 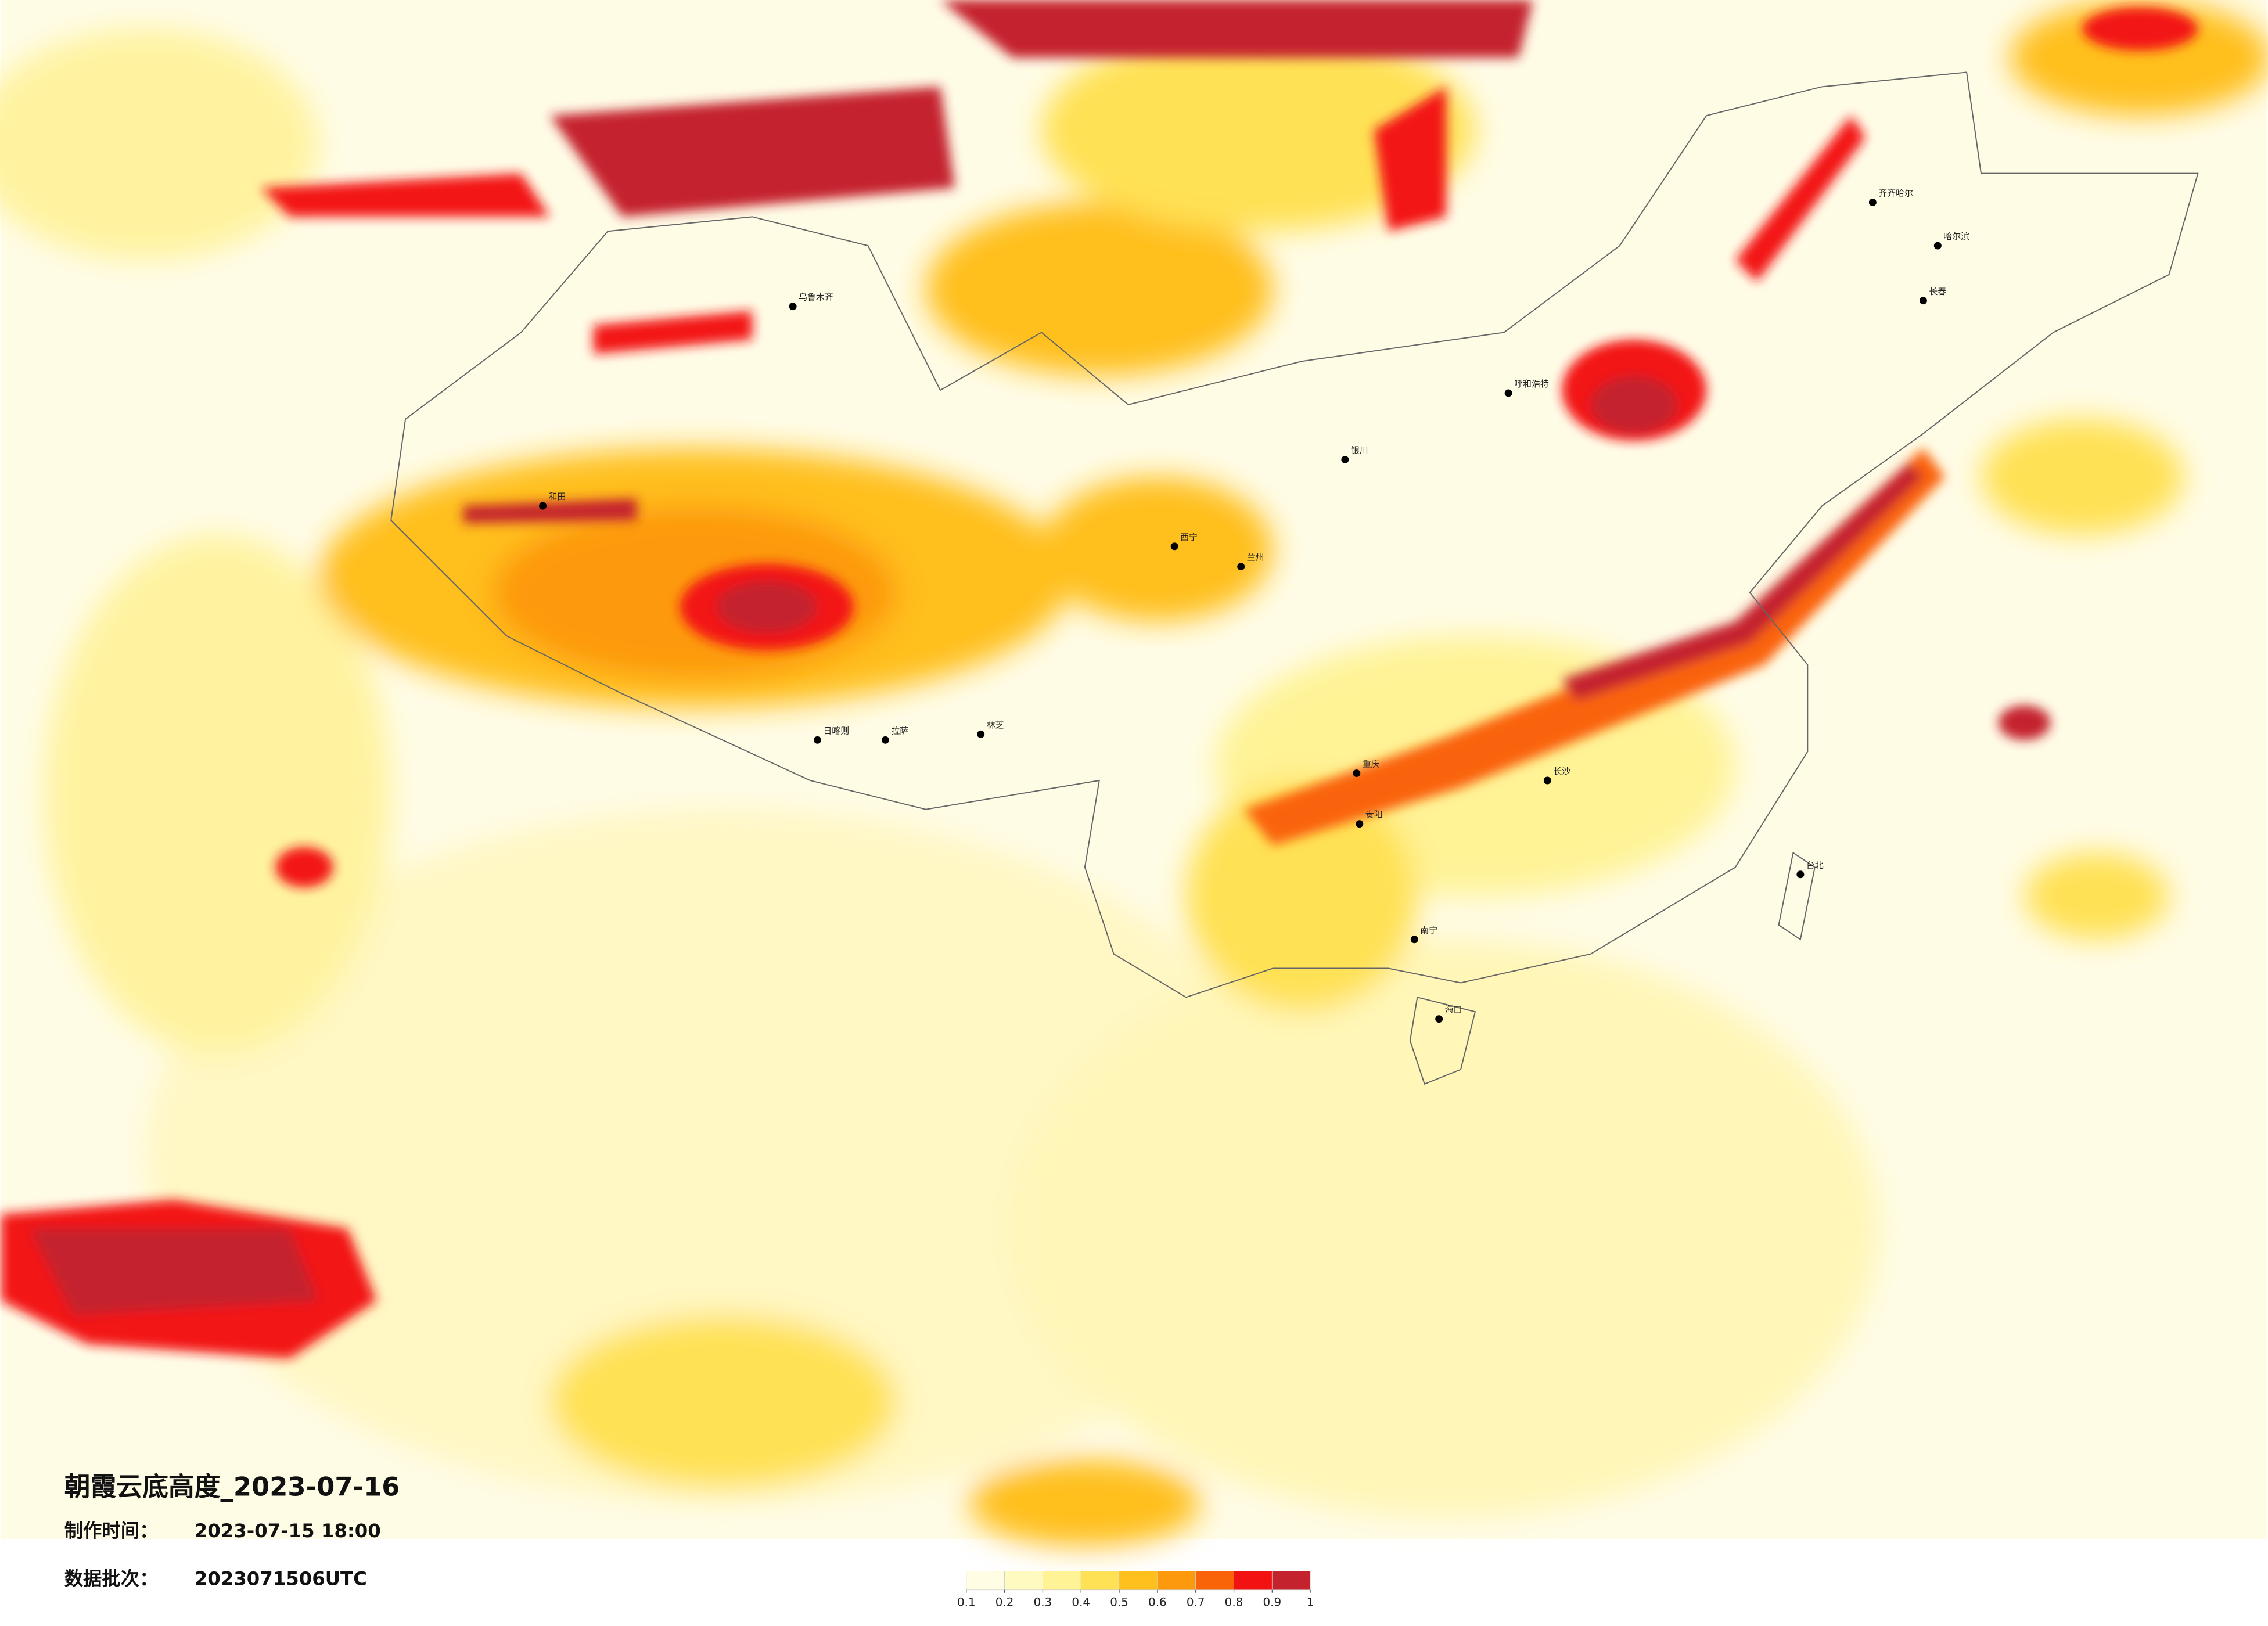 I want to click on title: 朝霞云底高度_2023-07-16, so click(x=232, y=1487).